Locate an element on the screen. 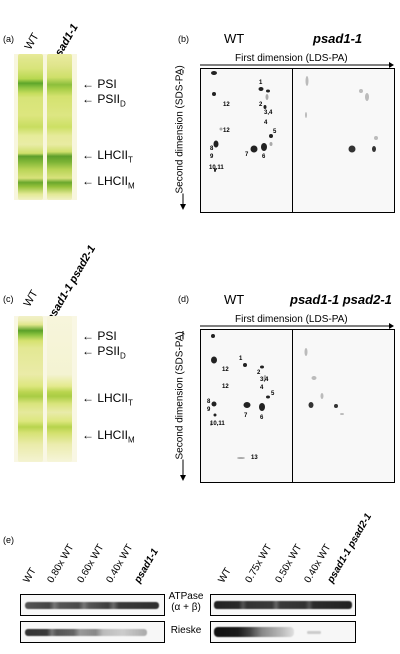  panel-b-spot-2: 2 is located at coordinates (261, 105).